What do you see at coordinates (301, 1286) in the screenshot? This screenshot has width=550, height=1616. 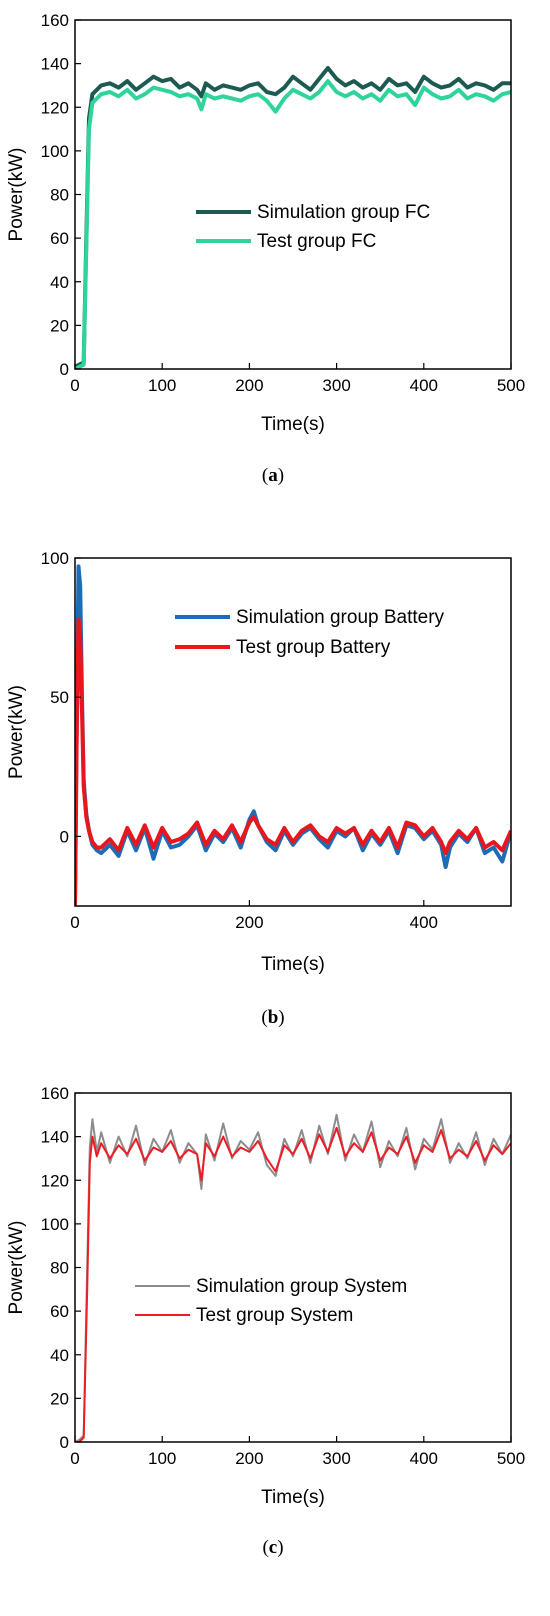 I see `legend-label: Simulation group System` at bounding box center [301, 1286].